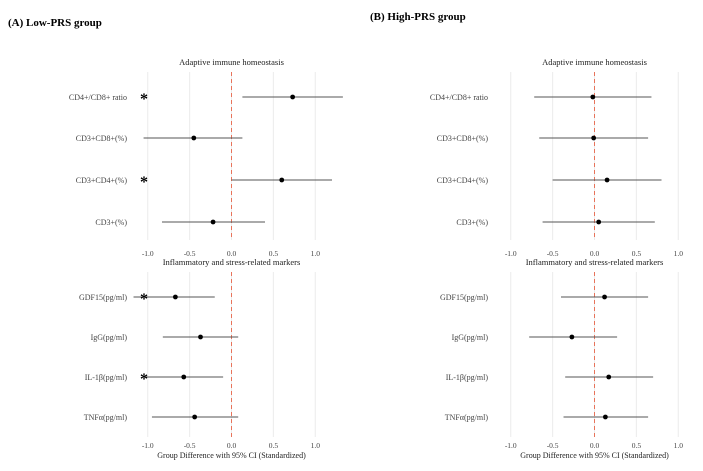 The height and width of the screenshot is (471, 703). Describe the element at coordinates (154, 379) in the screenshot. I see `forest-row: IL-1β(pg/ml) *` at that location.